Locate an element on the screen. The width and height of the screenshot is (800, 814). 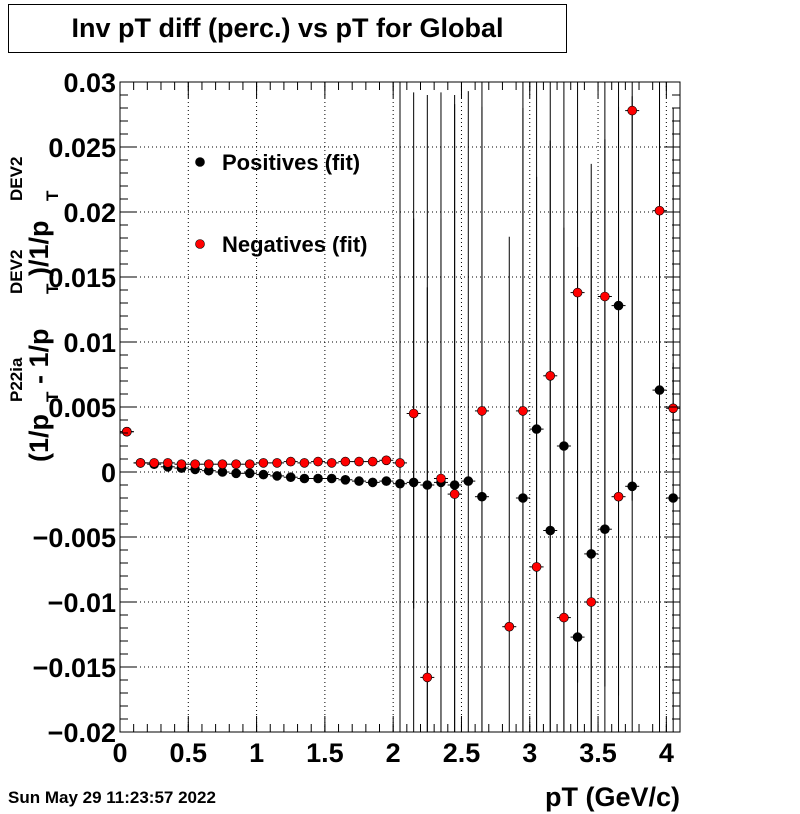
chart-title: Inv pT diff (perc.) vs pT for Global is located at coordinates (287, 28).